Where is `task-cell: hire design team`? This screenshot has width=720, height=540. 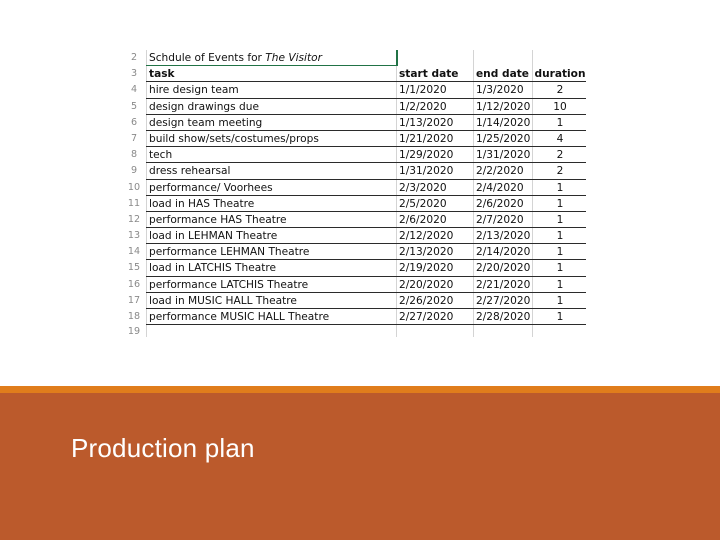
task-cell: hire design team is located at coordinates (194, 90).